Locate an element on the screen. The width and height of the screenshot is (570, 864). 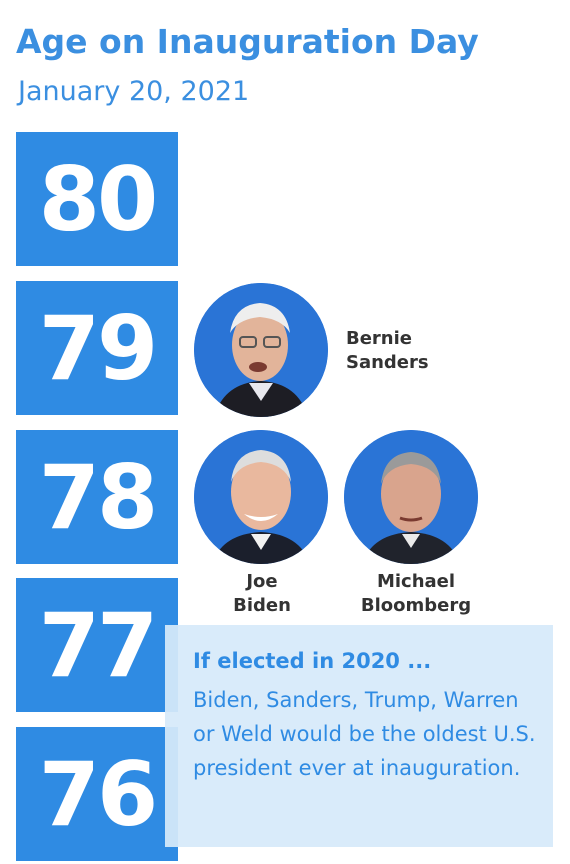
candidate-name-sanders: Bernie Sanders is located at coordinates (387, 351).